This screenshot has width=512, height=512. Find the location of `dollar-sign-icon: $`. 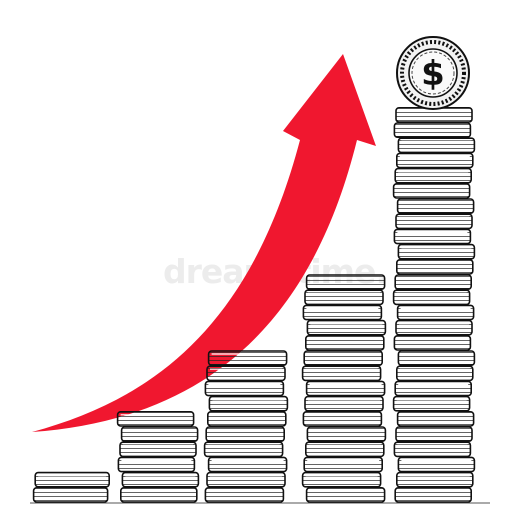

dollar-sign-icon: $ is located at coordinates (433, 74).